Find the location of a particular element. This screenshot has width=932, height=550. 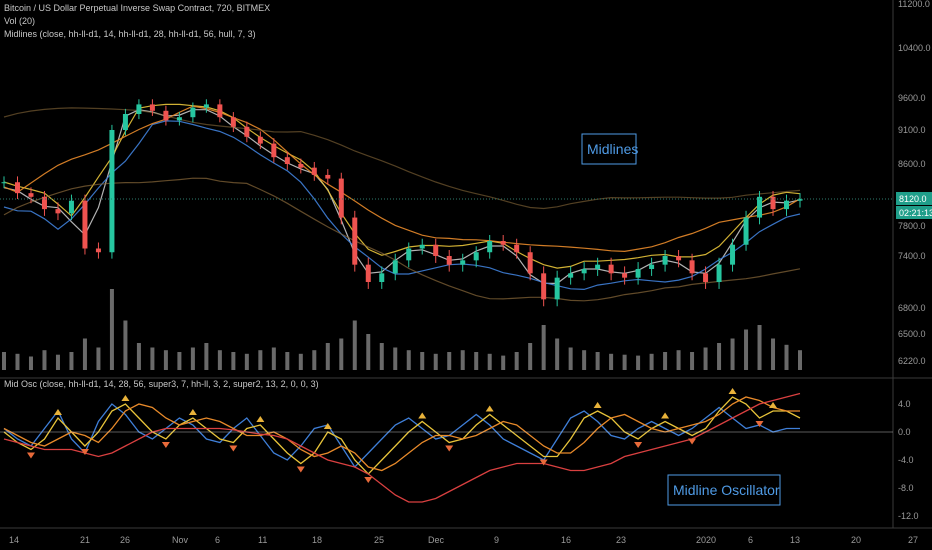

oscillator-series-line is located at coordinates (402, 435).